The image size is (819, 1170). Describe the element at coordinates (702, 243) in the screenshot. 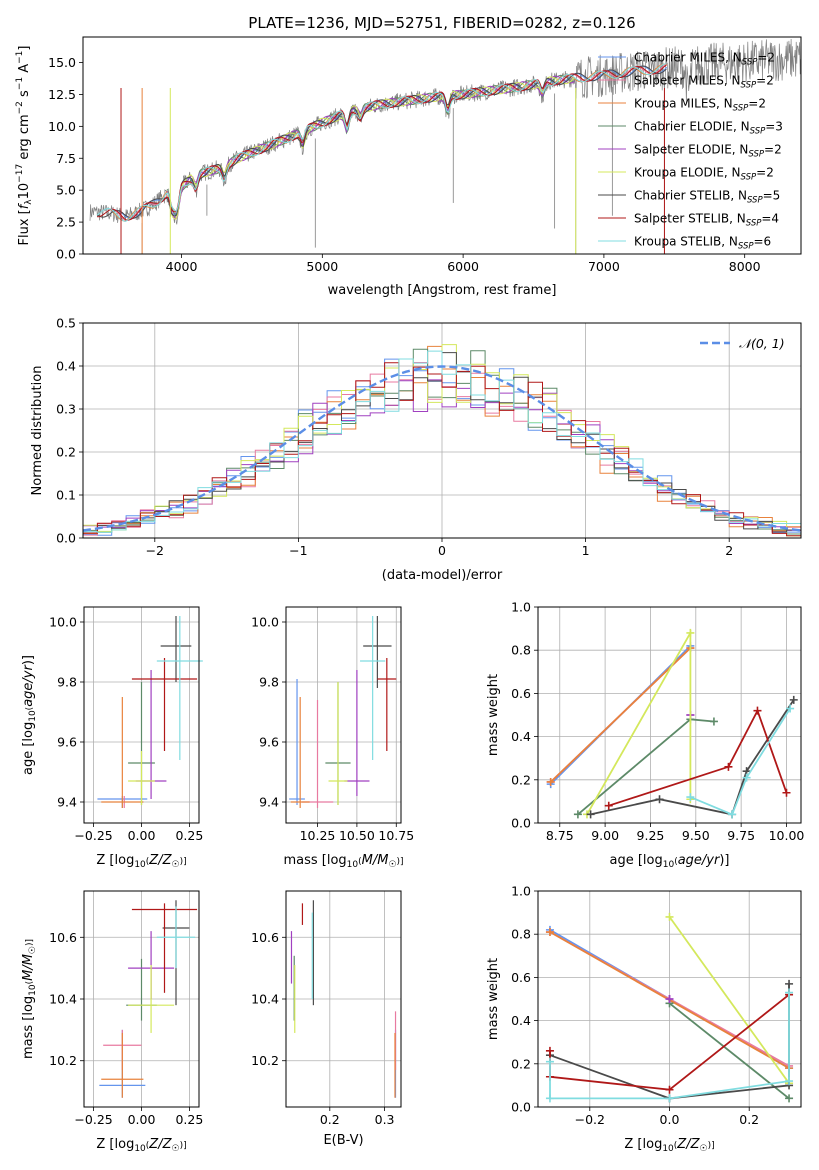

I see `legend-entry: Kroupa STELIB, NSSP=6` at that location.